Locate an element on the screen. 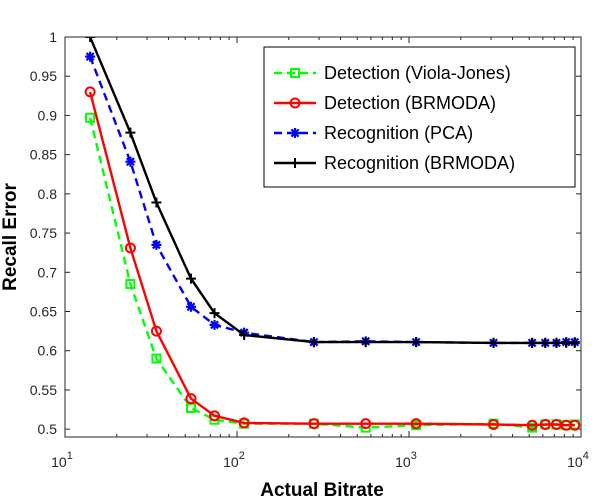  x-tick-label: 10⁴ is located at coordinates (578, 460).